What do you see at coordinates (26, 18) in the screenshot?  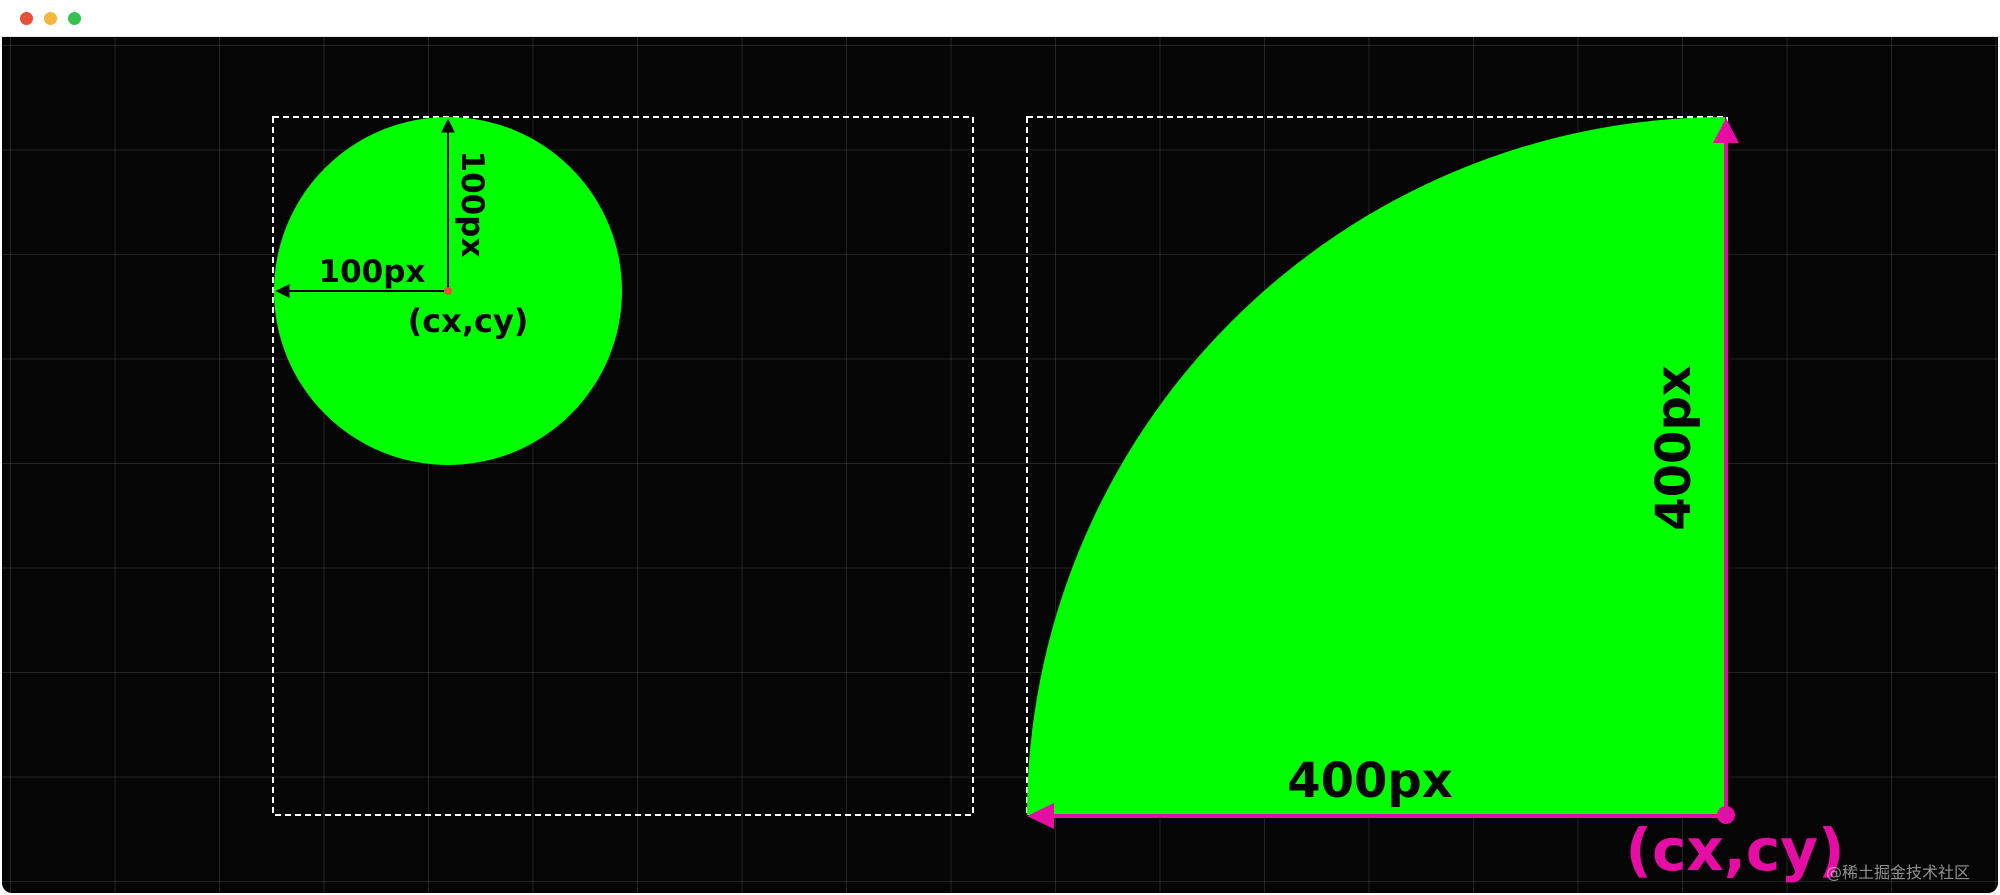 I see `close-button` at bounding box center [26, 18].